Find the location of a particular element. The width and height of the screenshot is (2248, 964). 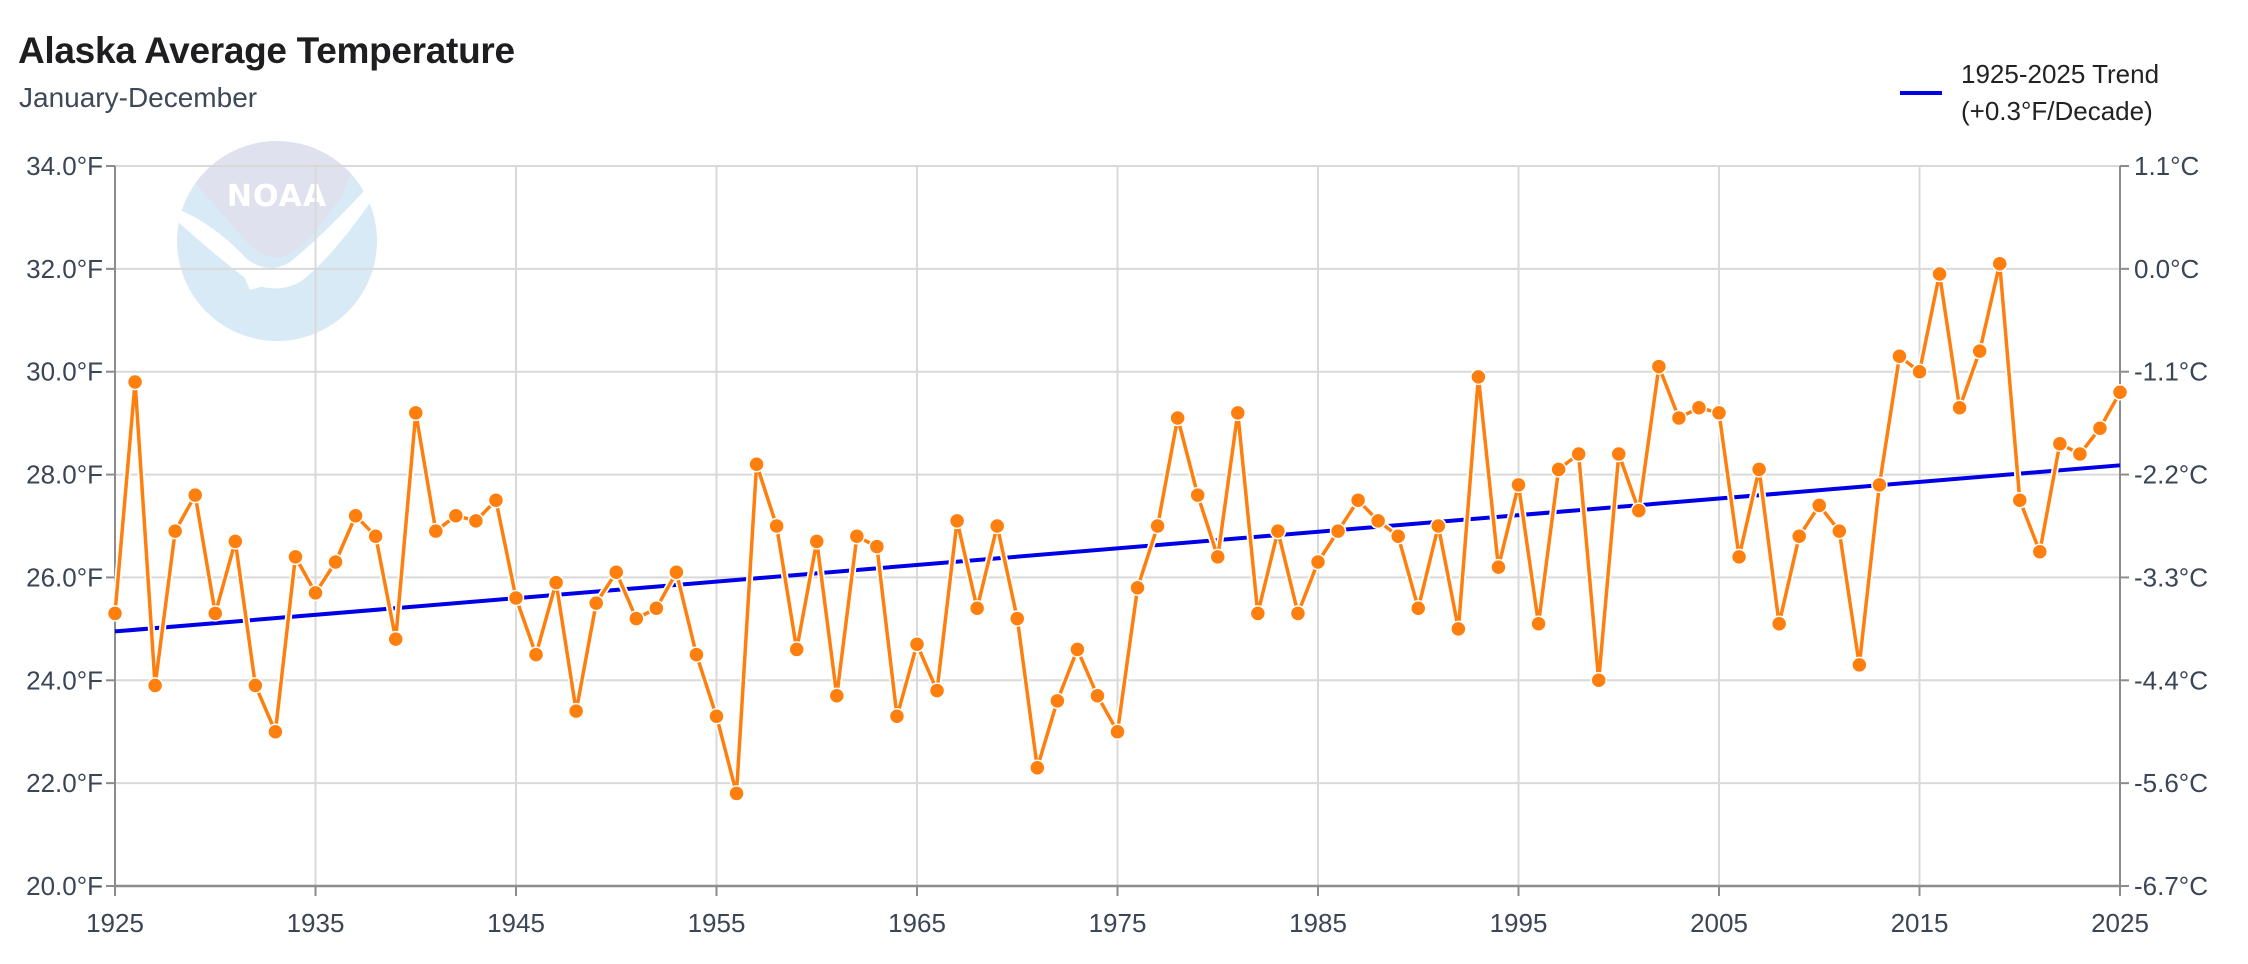

data-point-marker: 2008: 25.1°F is located at coordinates (1779, 623).